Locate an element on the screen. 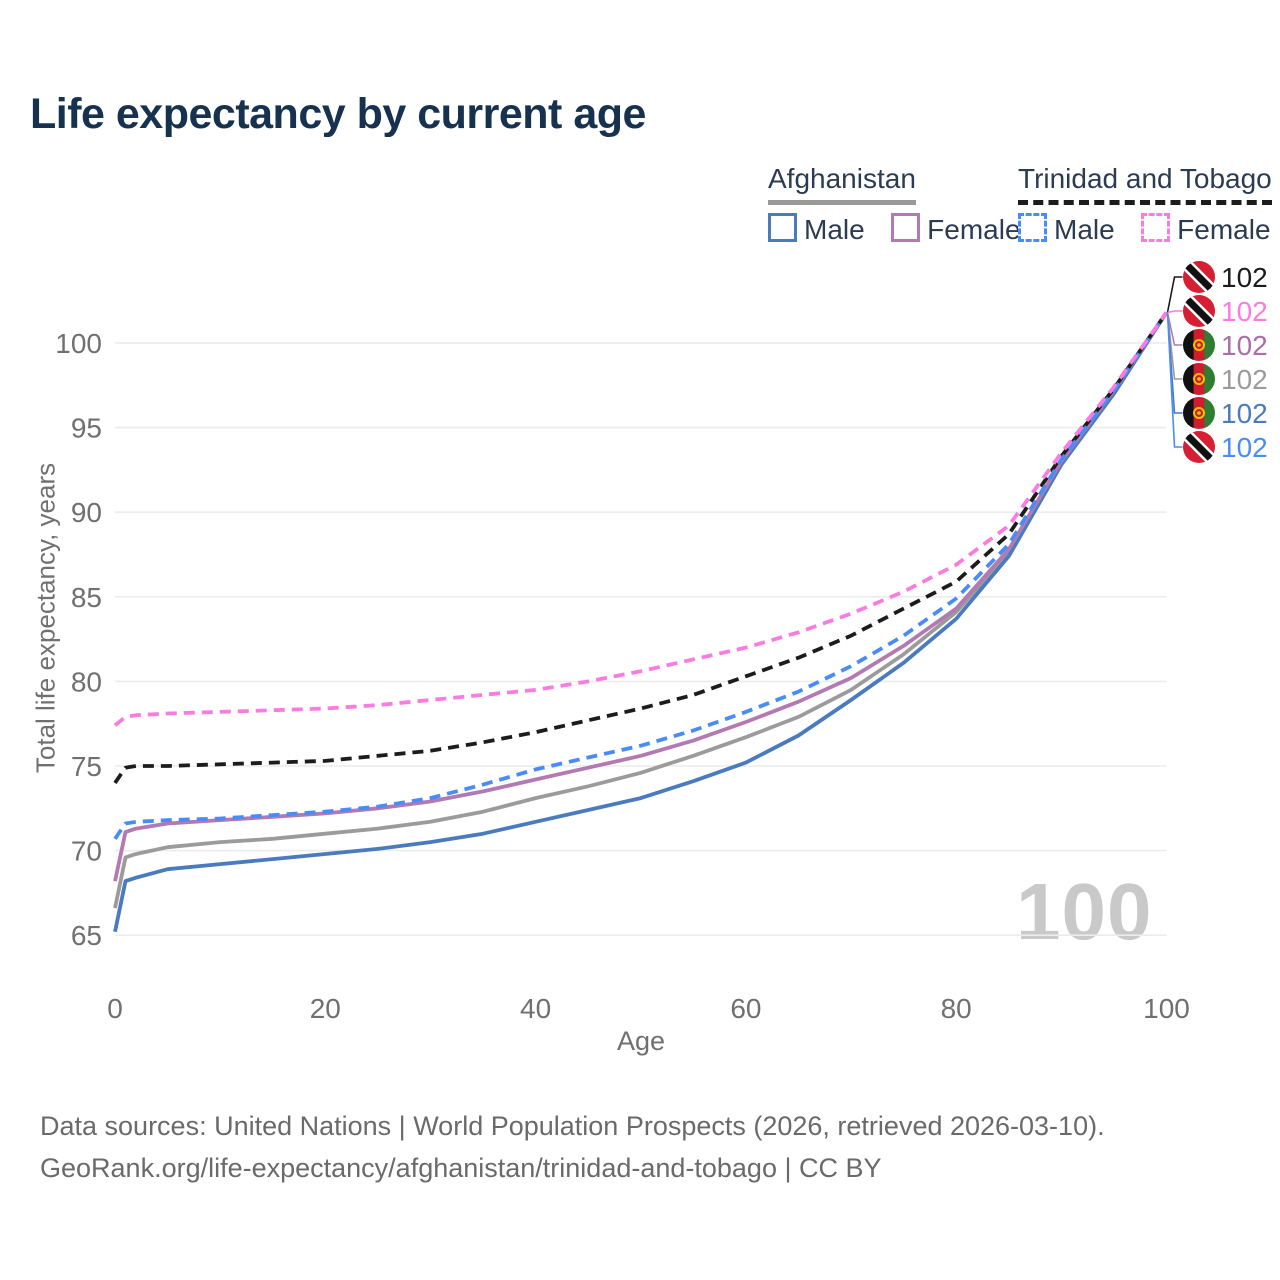 Image resolution: width=1280 pixels, height=1280 pixels. legend-country-trinidad-and-tobago: Trinidad and Tobago is located at coordinates (1145, 184).